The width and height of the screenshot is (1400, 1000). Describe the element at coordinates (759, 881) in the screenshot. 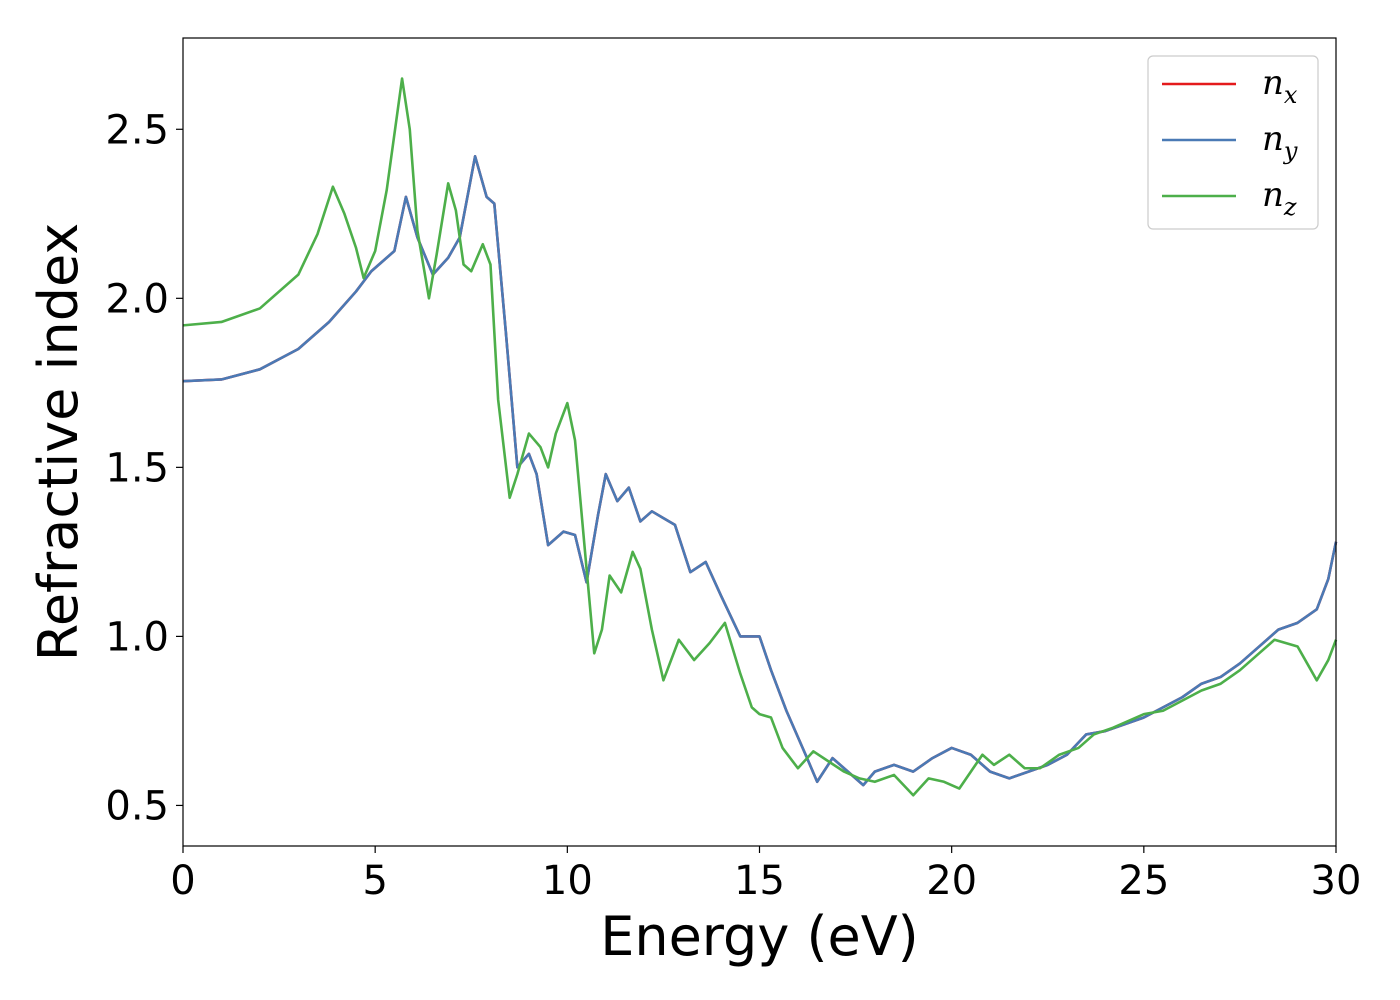

I see `x-tick-label: 15` at that location.